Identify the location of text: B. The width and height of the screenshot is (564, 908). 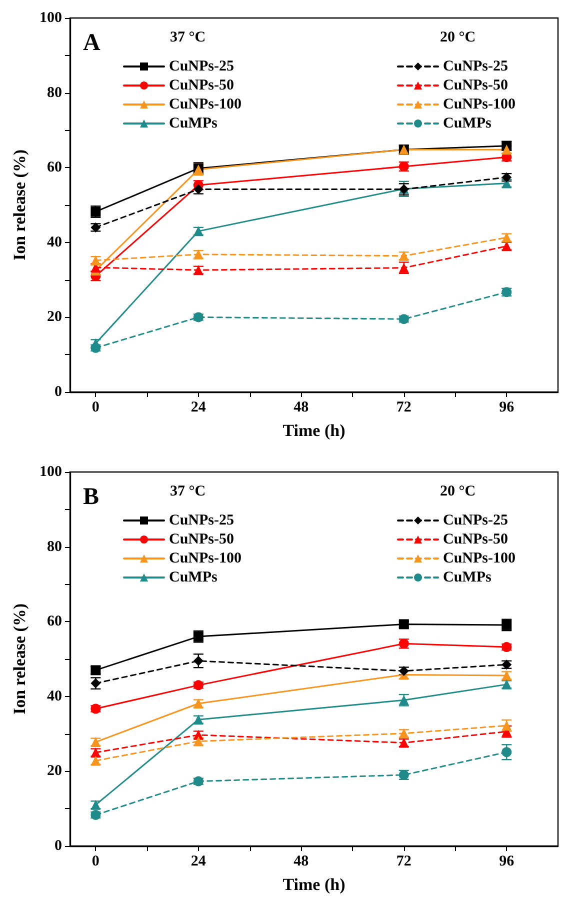
(91, 497).